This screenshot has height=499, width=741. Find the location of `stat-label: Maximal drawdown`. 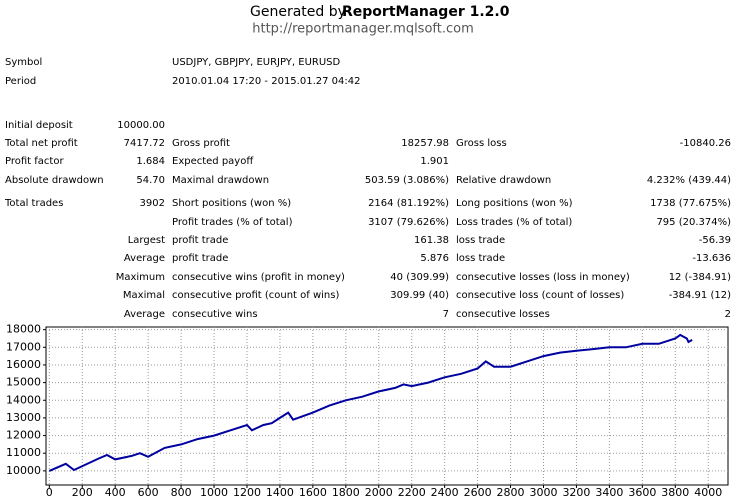

stat-label: Maximal drawdown is located at coordinates (220, 180).